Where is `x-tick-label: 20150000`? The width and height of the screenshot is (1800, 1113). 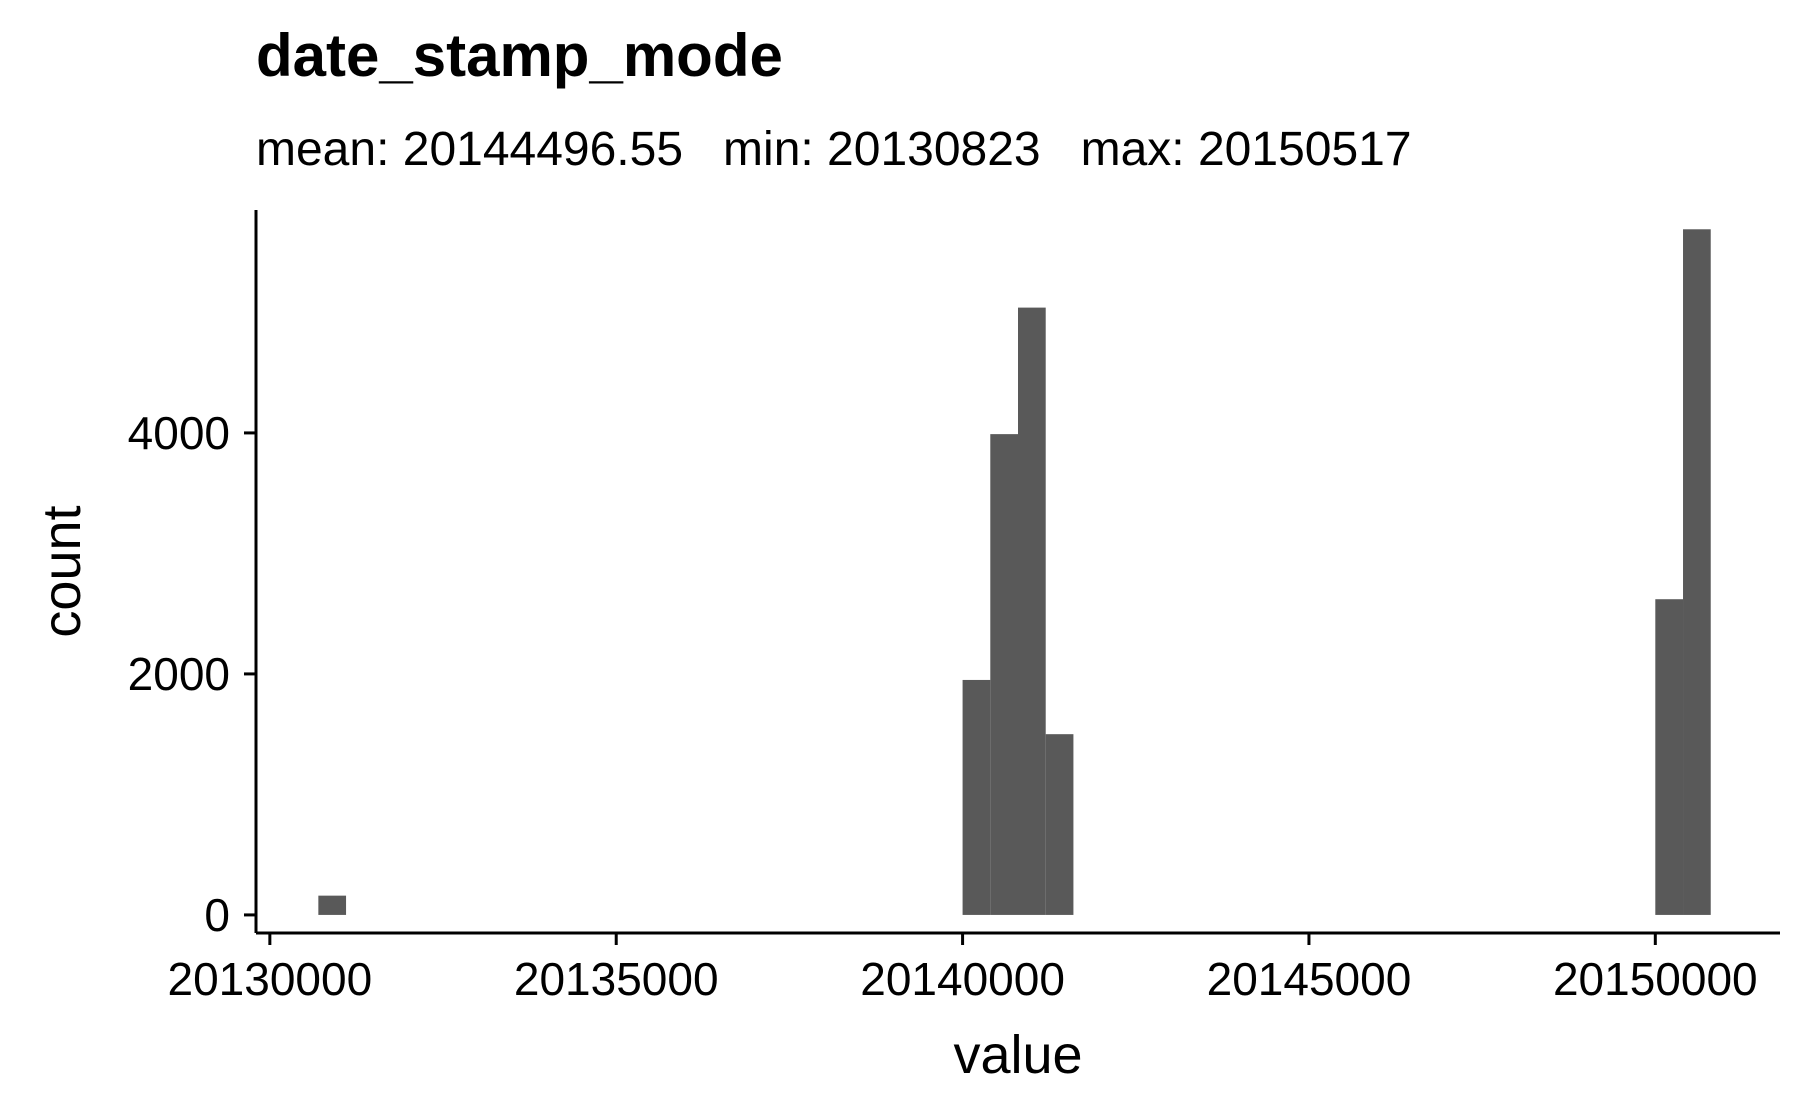 x-tick-label: 20150000 is located at coordinates (1655, 979).